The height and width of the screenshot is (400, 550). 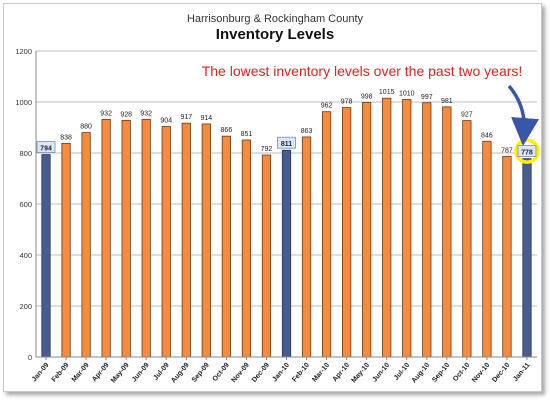 What do you see at coordinates (275, 19) in the screenshot?
I see `chart-subtitle: Harrisonburg & Rockingham County` at bounding box center [275, 19].